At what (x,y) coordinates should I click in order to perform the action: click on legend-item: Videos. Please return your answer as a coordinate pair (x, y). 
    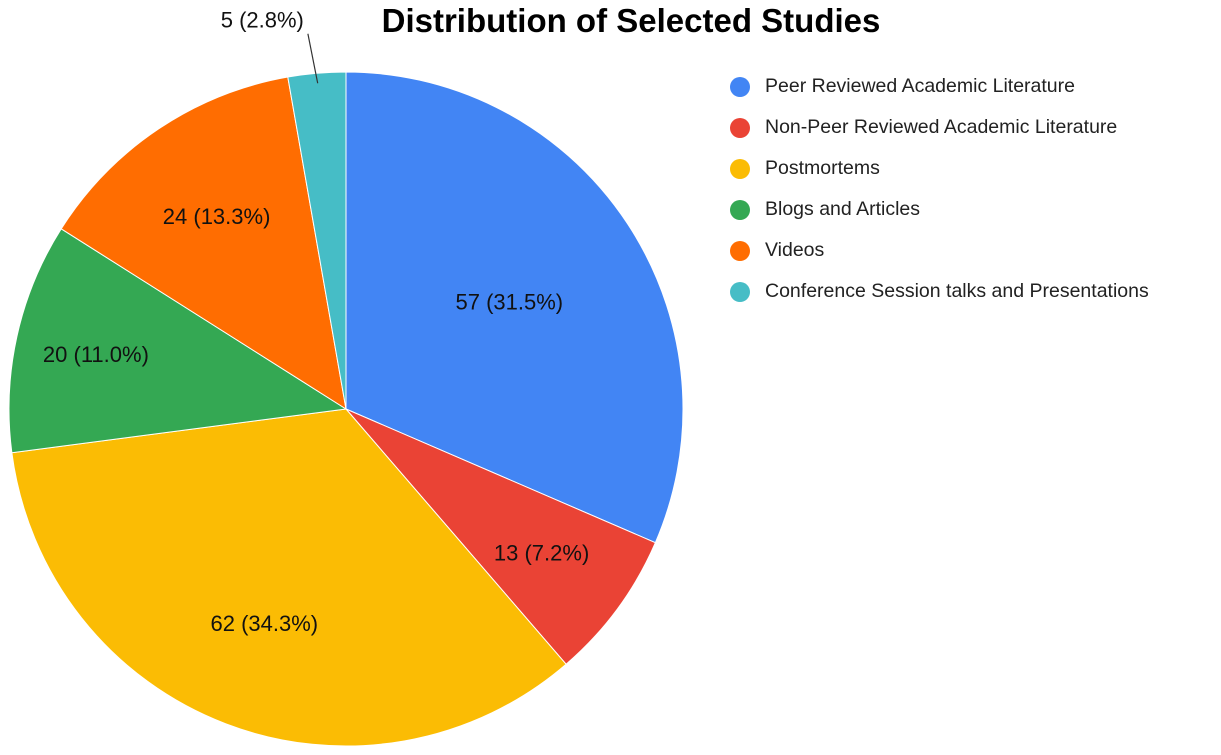
    Looking at the image, I should click on (939, 250).